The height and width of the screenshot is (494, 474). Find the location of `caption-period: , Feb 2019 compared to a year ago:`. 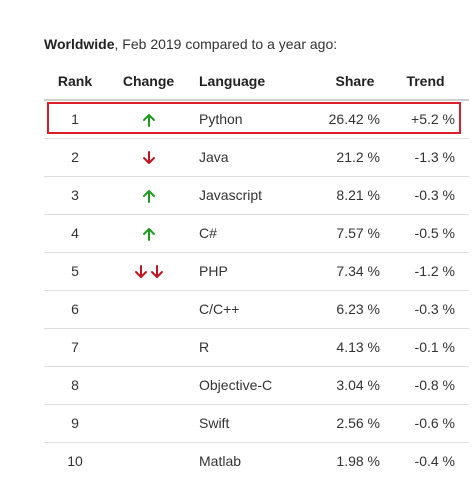

caption-period: , Feb 2019 compared to a year ago: is located at coordinates (226, 44).